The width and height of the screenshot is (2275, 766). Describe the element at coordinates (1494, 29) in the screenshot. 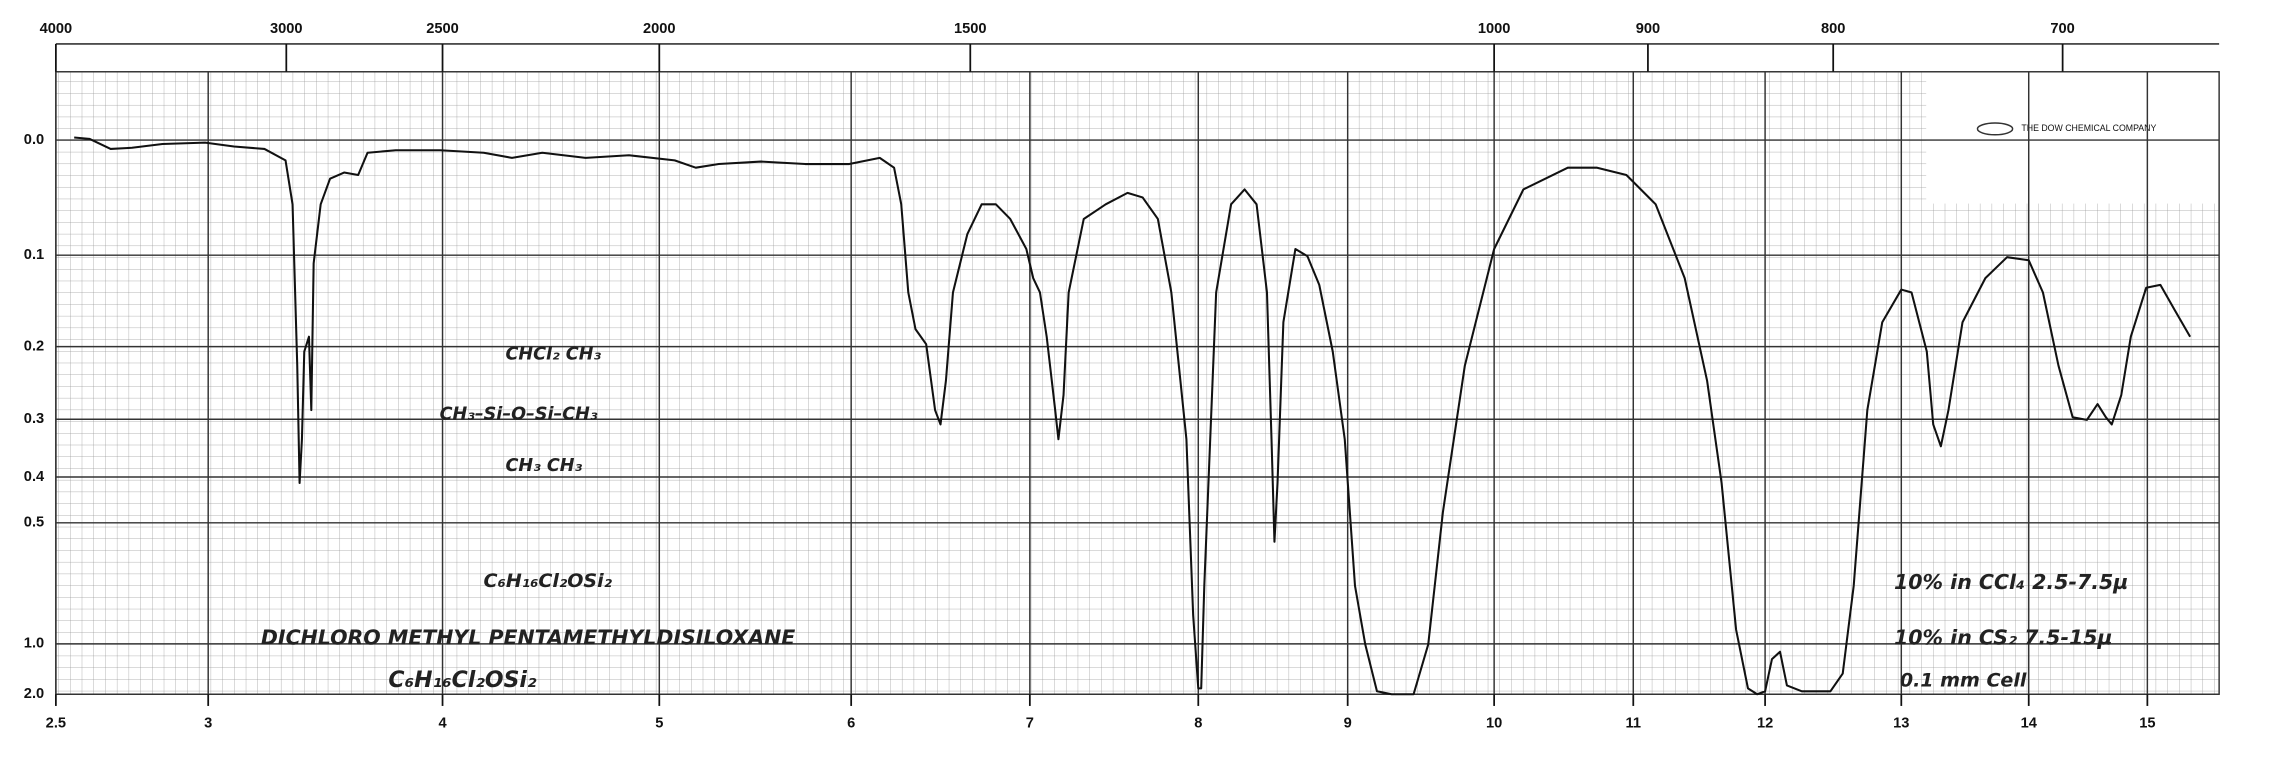

I see `x2-tick-label: 1000` at that location.